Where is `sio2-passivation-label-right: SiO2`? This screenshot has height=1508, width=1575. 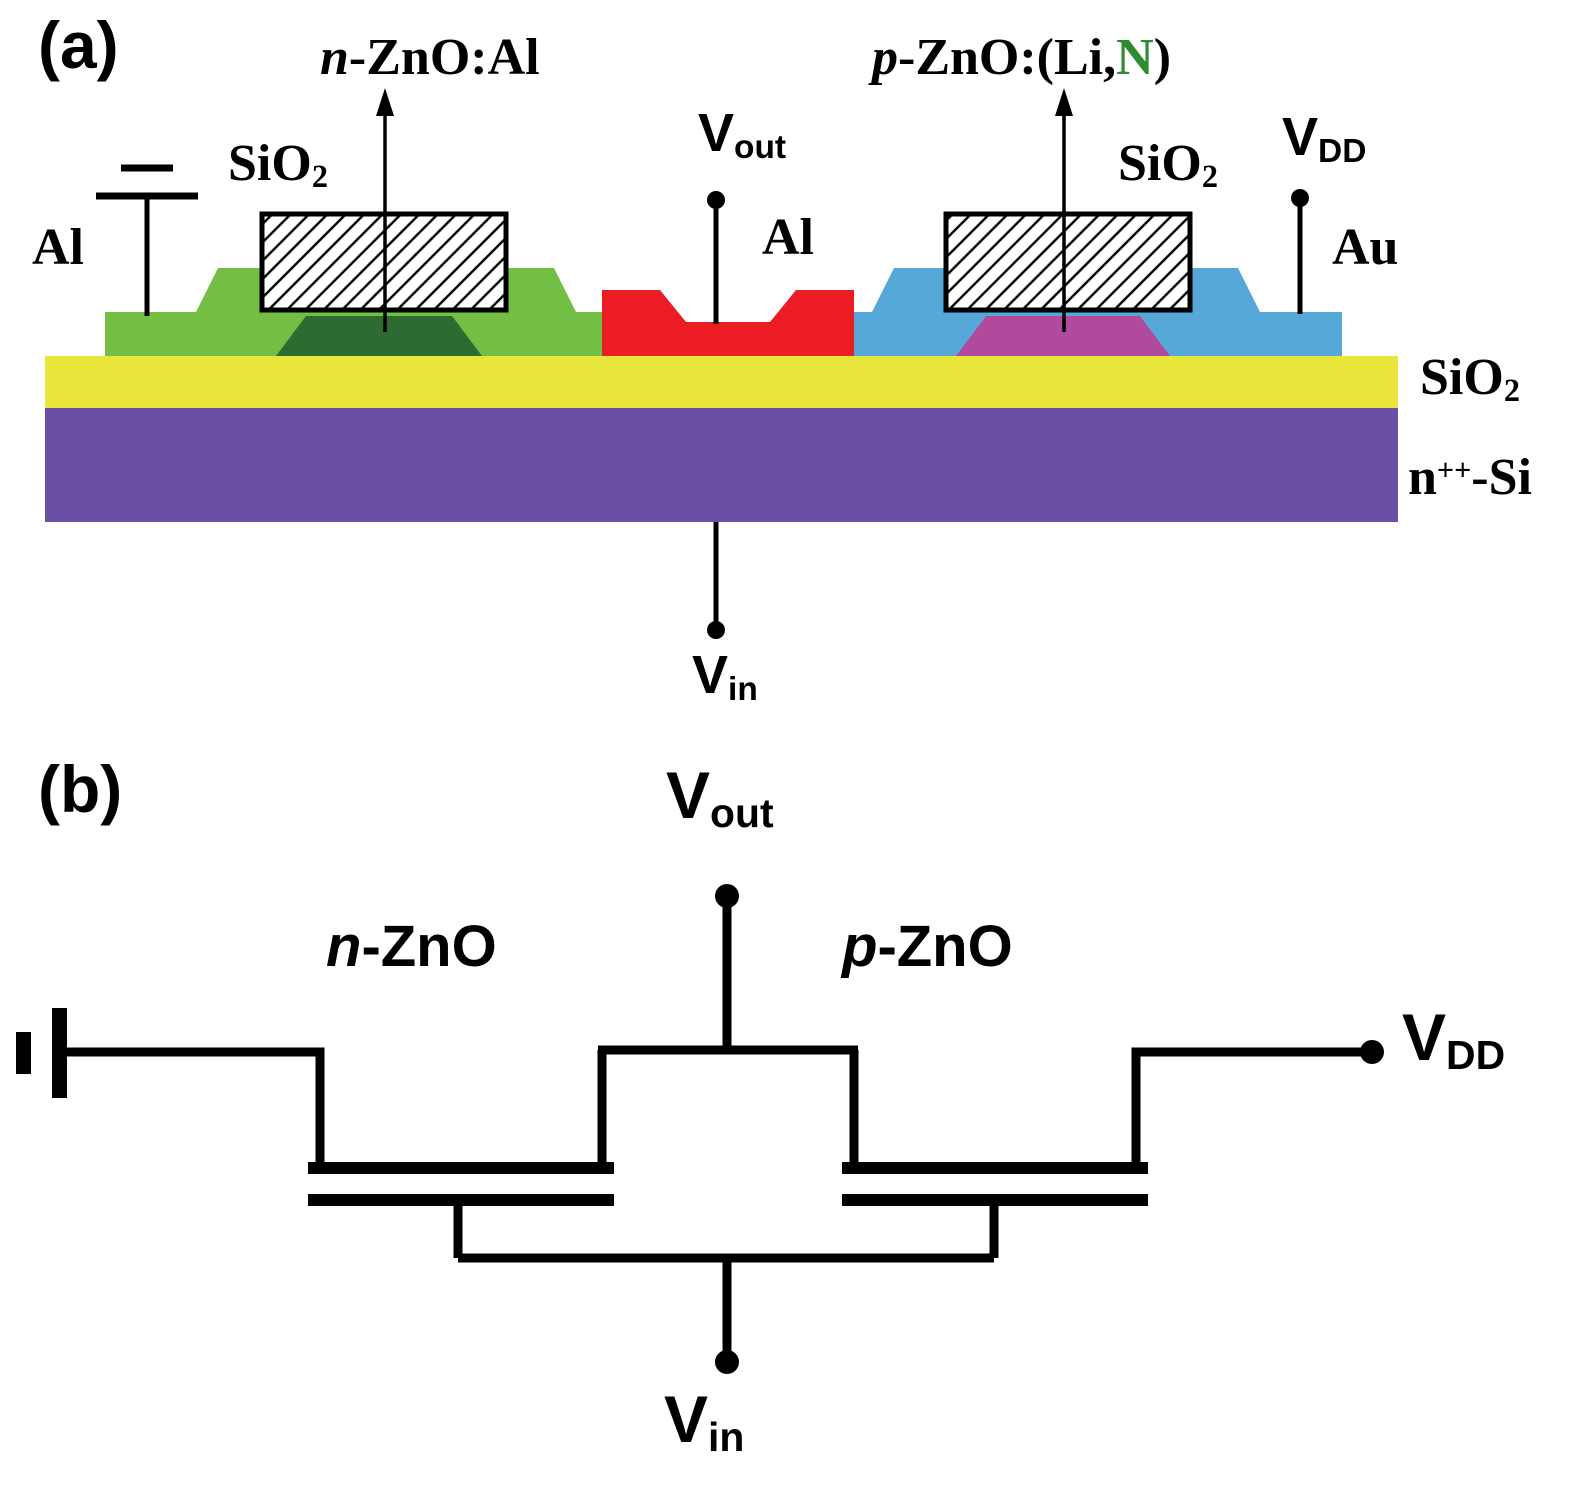
sio2-passivation-label-right: SiO2 is located at coordinates (1168, 164).